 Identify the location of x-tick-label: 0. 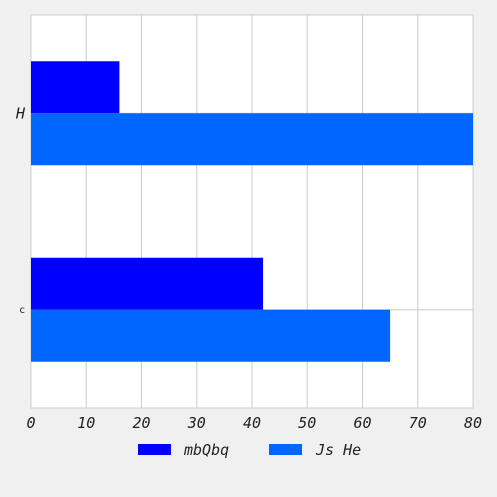
(30, 423).